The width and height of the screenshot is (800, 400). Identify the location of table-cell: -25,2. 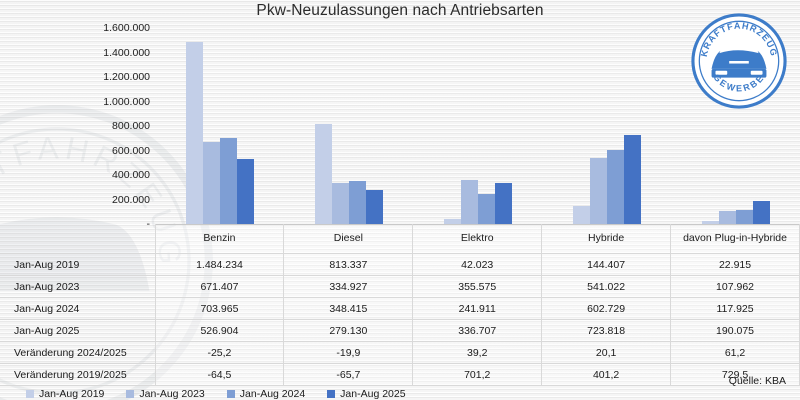
(219, 352).